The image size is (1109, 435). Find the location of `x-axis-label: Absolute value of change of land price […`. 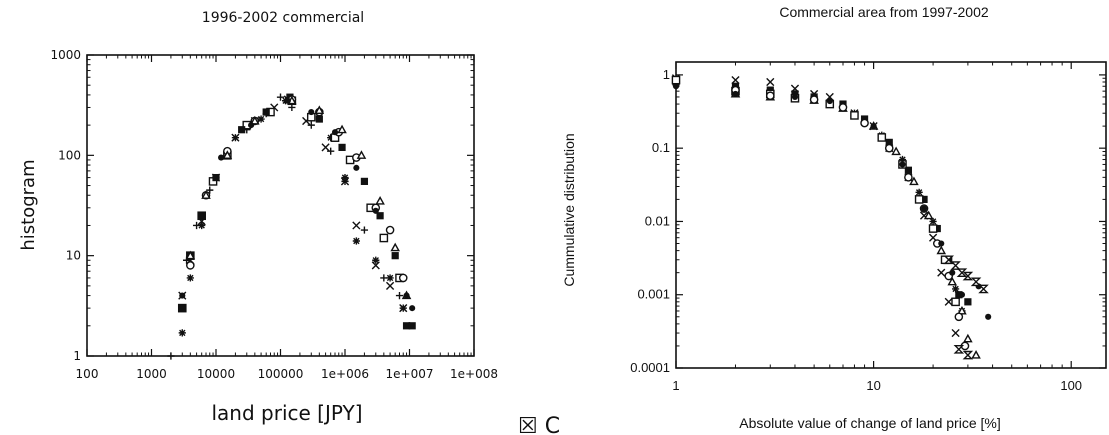

x-axis-label: Absolute value of change of land price [… is located at coordinates (870, 423).